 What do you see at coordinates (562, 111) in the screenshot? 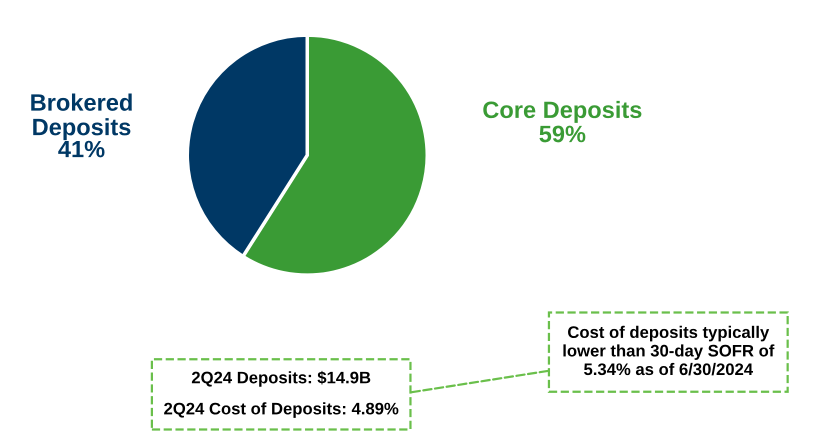
I see `slice-label: Core Deposits` at bounding box center [562, 111].